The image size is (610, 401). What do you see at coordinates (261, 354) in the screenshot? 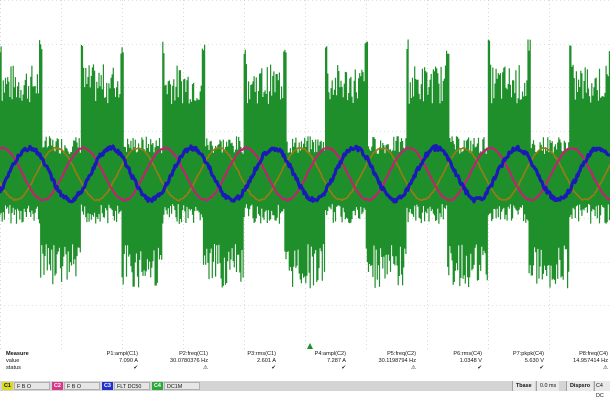
I see `measure-p3-name: P3:rms(C1)` at bounding box center [261, 354].